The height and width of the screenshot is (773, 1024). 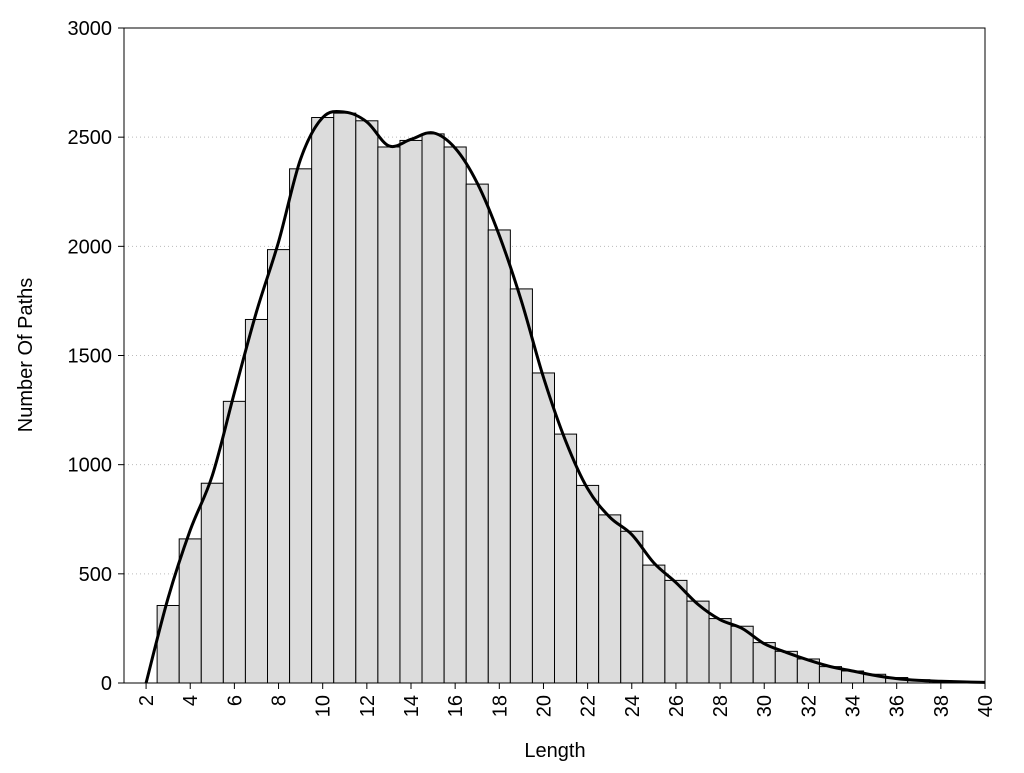 What do you see at coordinates (90, 29) in the screenshot?
I see `y-tick-label: 3000` at bounding box center [90, 29].